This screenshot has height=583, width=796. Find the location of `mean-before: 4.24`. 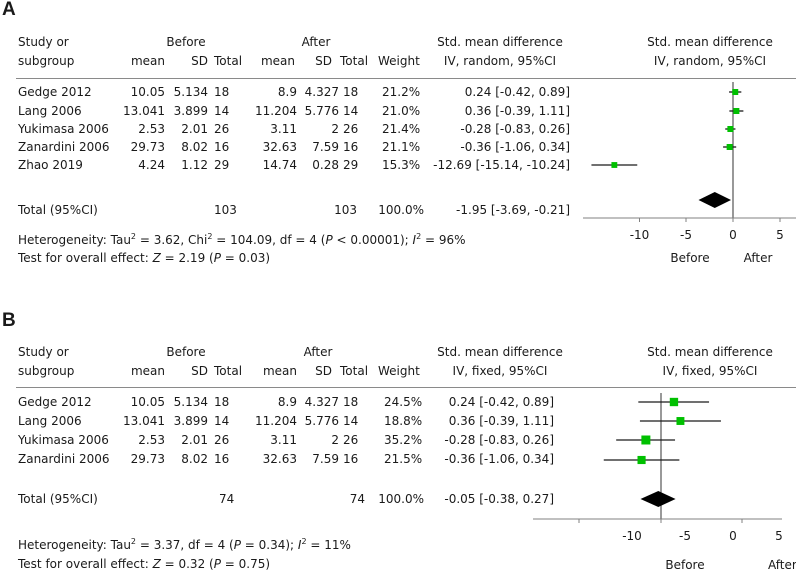

mean-before: 4.24 is located at coordinates (151, 165).